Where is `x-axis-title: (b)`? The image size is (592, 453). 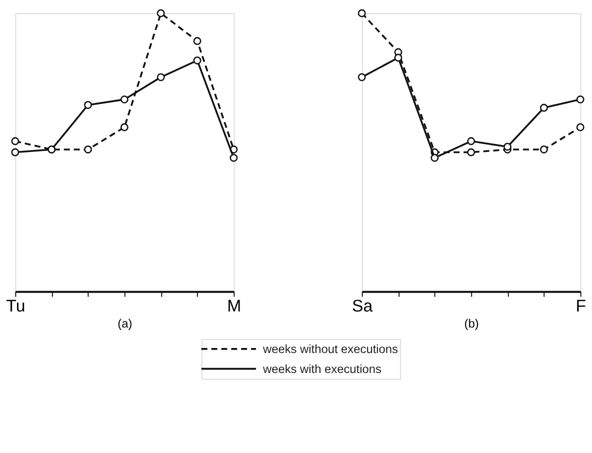 x-axis-title: (b) is located at coordinates (471, 323).